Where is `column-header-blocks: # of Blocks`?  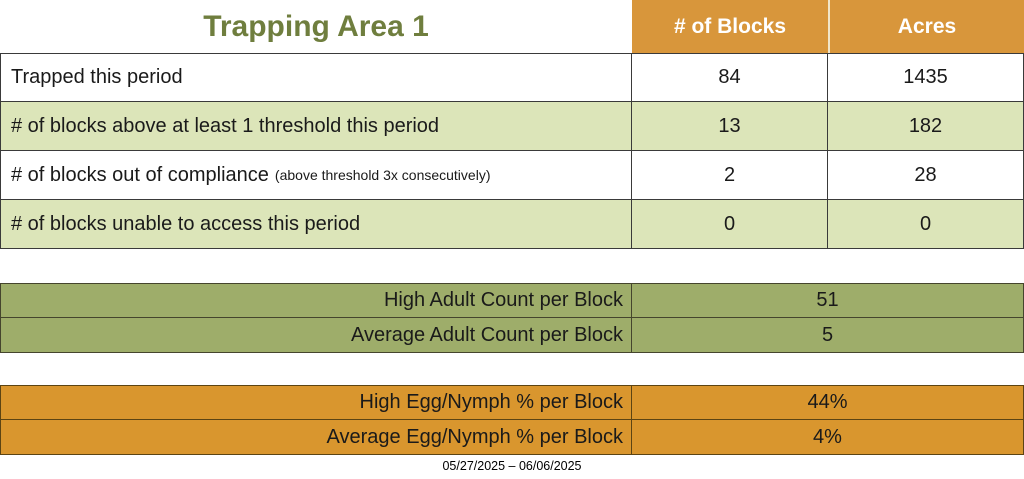
column-header-blocks: # of Blocks is located at coordinates (730, 26).